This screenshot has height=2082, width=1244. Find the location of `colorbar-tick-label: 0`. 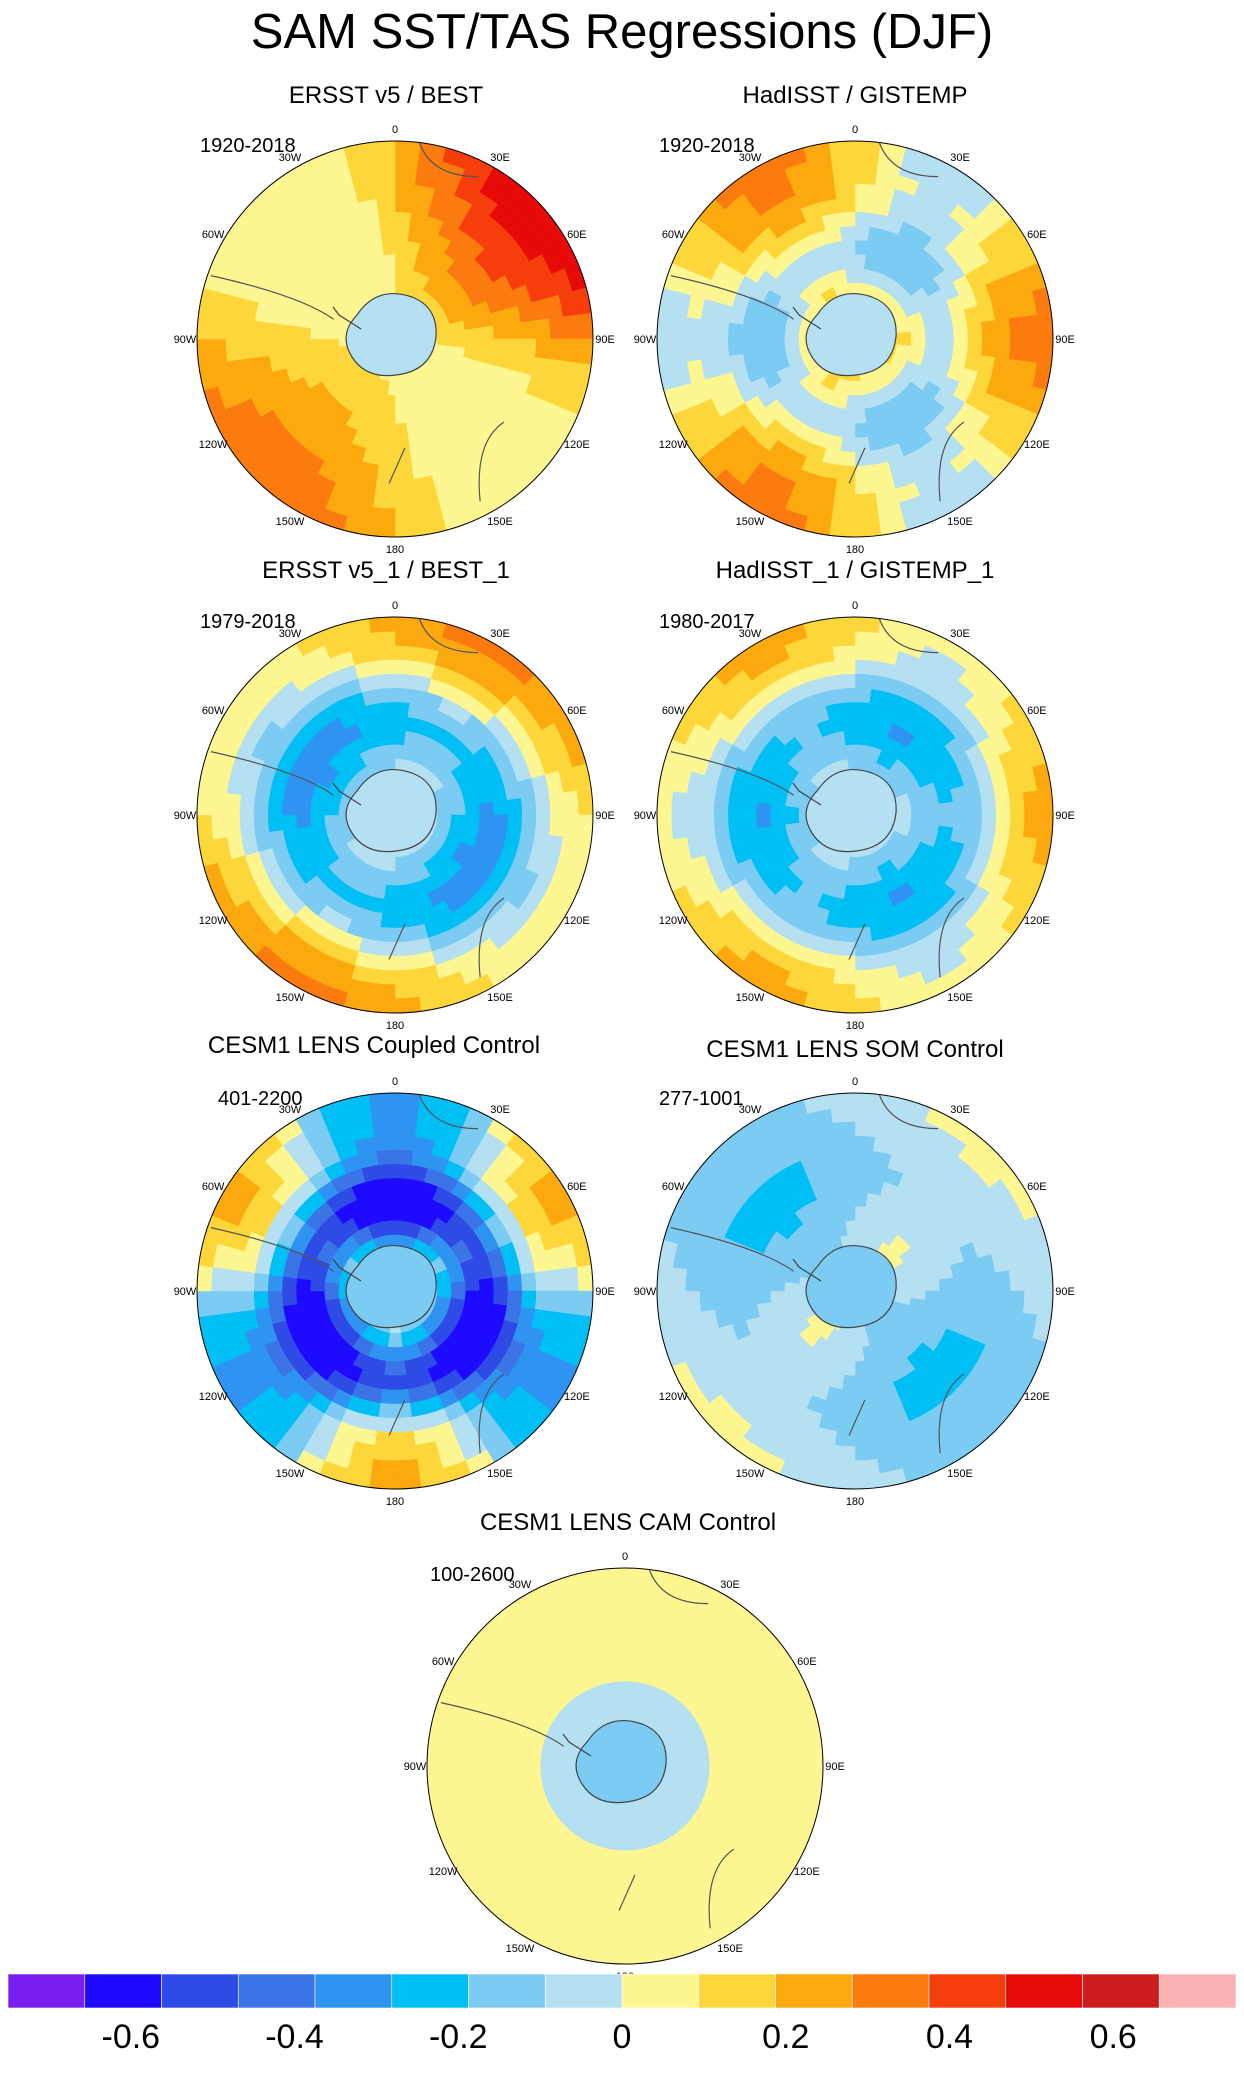

colorbar-tick-label: 0 is located at coordinates (622, 2037).